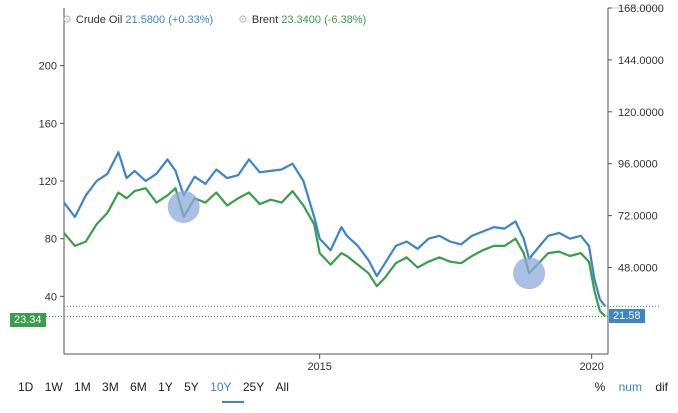 This screenshot has height=413, width=678. I want to click on range-all: All, so click(282, 387).